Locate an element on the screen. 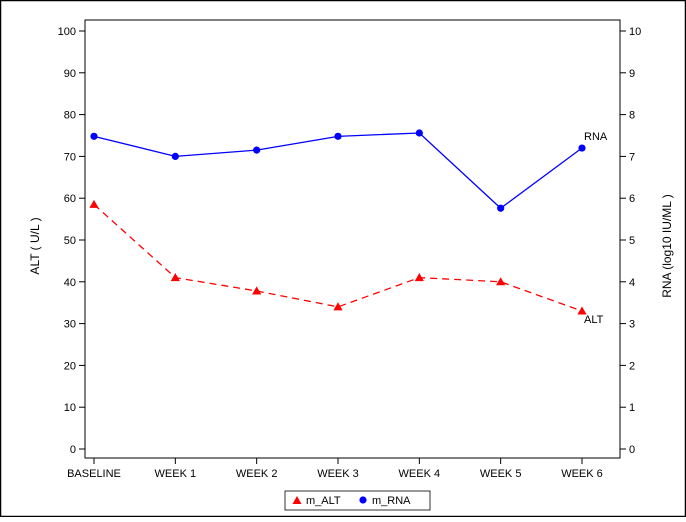  left-tick-label: 60 is located at coordinates (70, 199).